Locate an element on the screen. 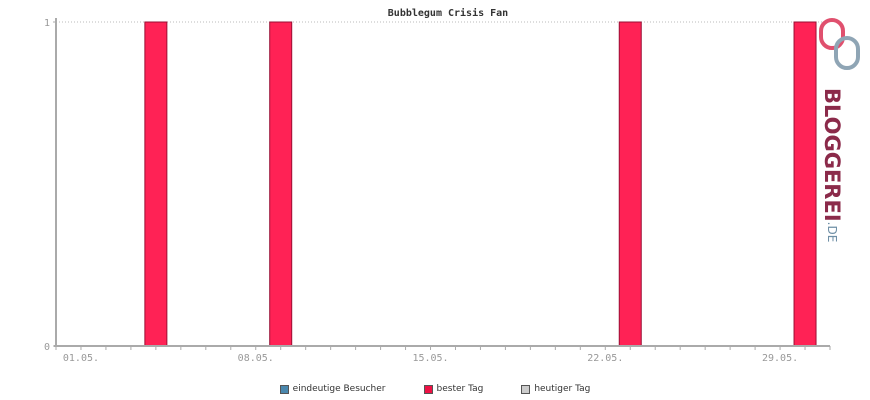  legend-swatch-visitors is located at coordinates (284, 389).